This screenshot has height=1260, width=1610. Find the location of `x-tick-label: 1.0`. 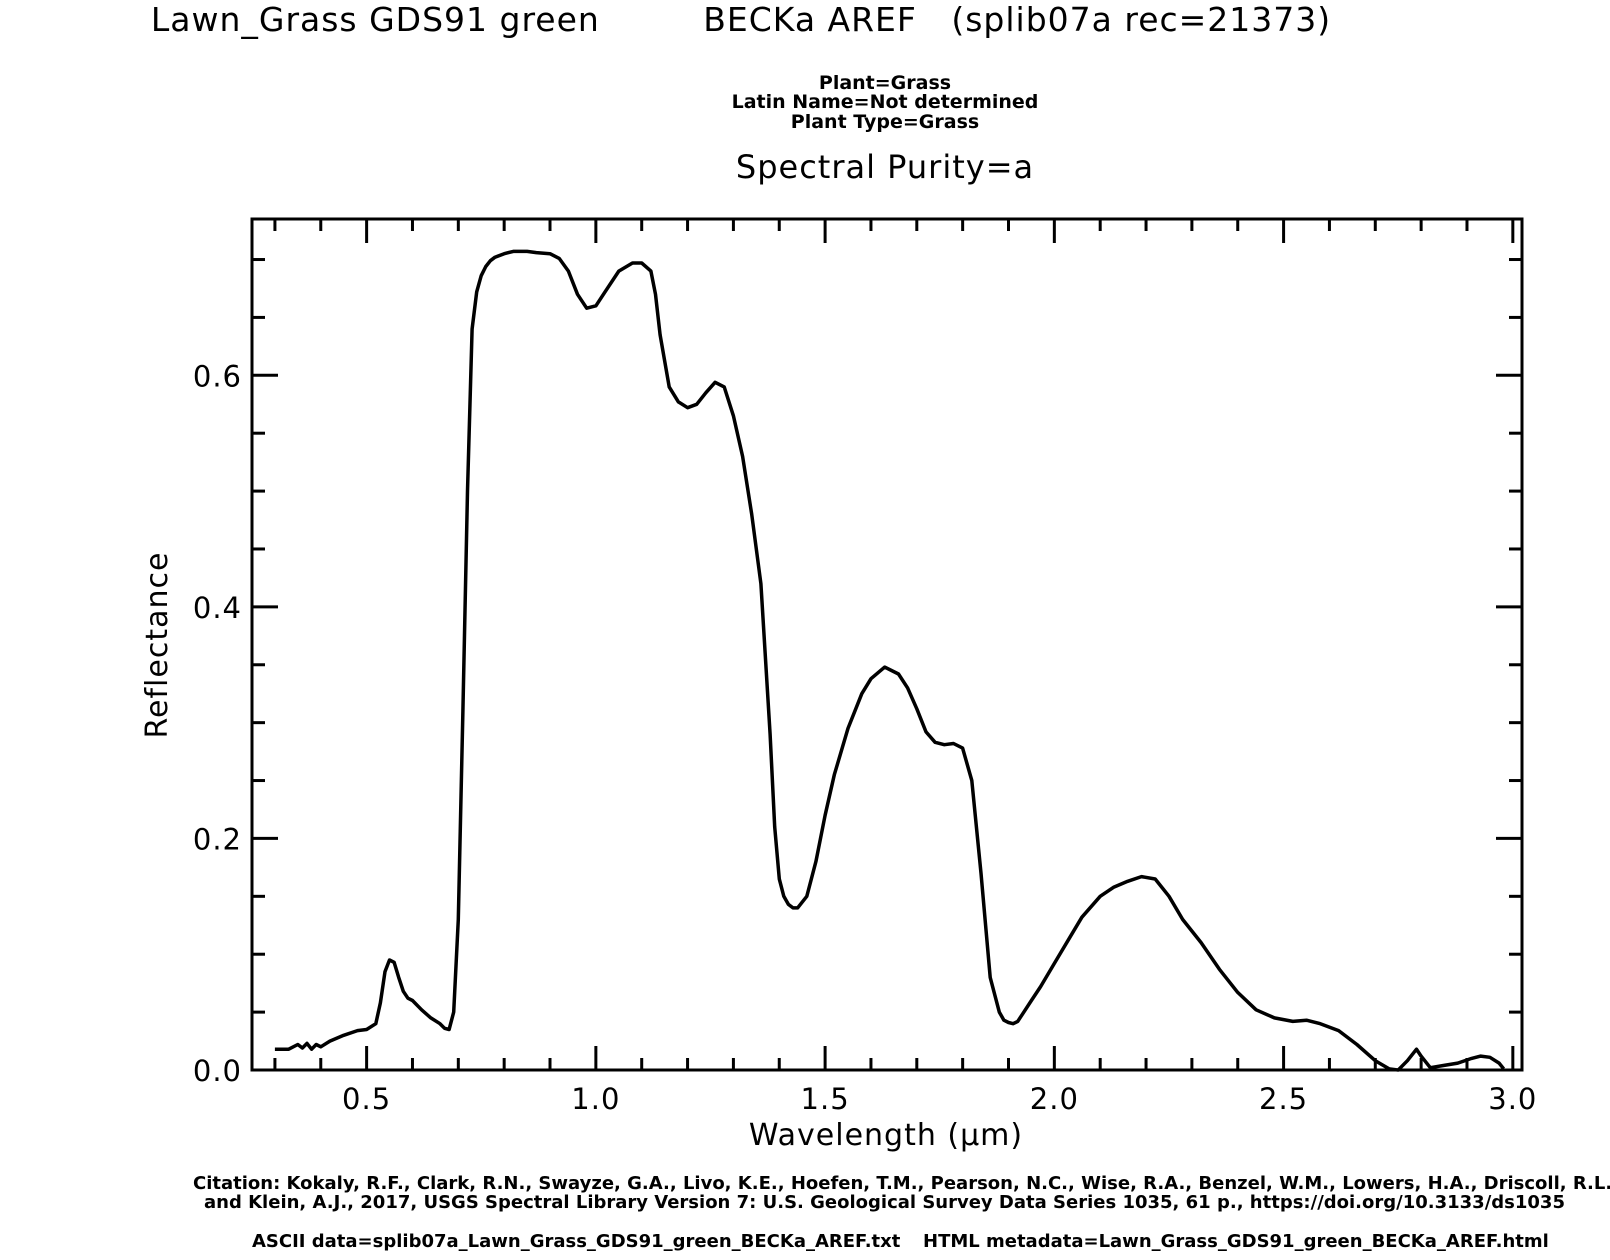

x-tick-label: 1.0 is located at coordinates (595, 1099).